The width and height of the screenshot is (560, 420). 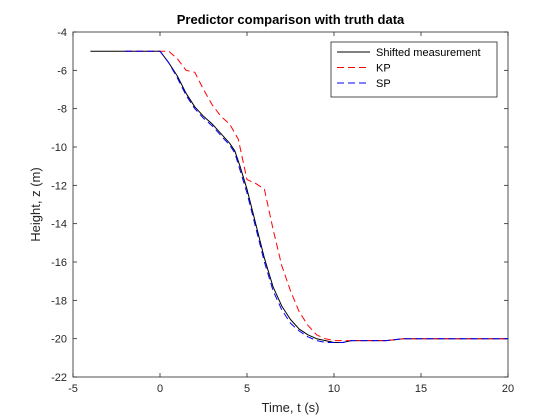 What do you see at coordinates (59, 263) in the screenshot?
I see `y-tick-label: -16` at bounding box center [59, 263].